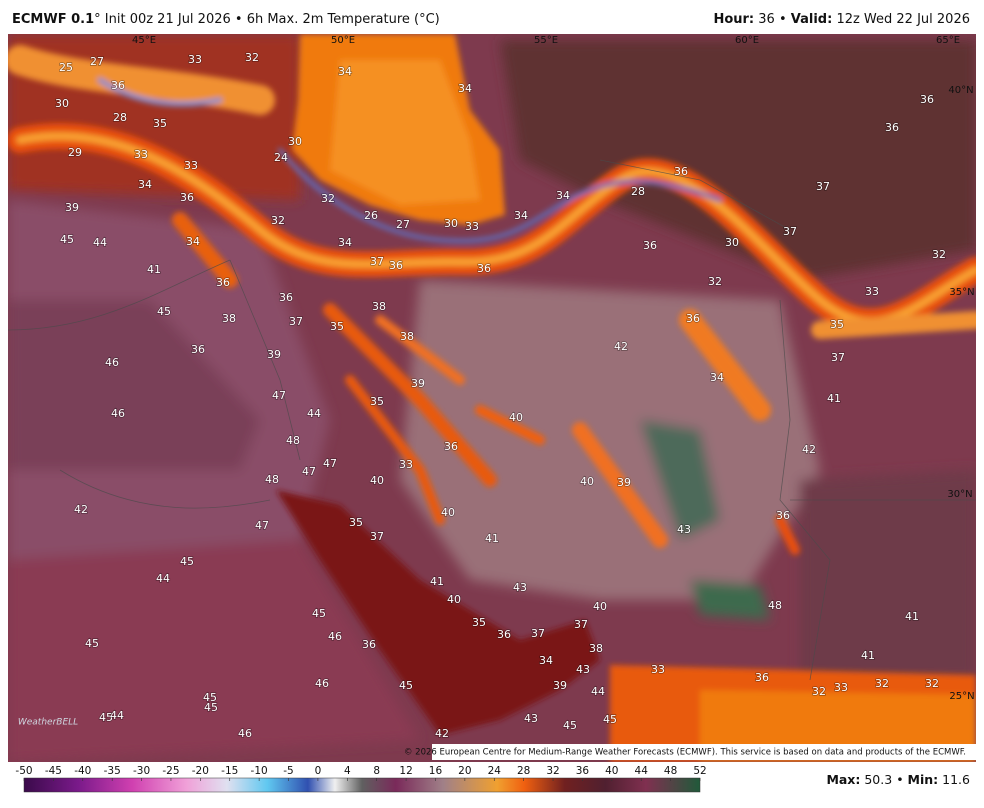  Describe the element at coordinates (144, 40) in the screenshot. I see `grid-label: 45°E` at that location.